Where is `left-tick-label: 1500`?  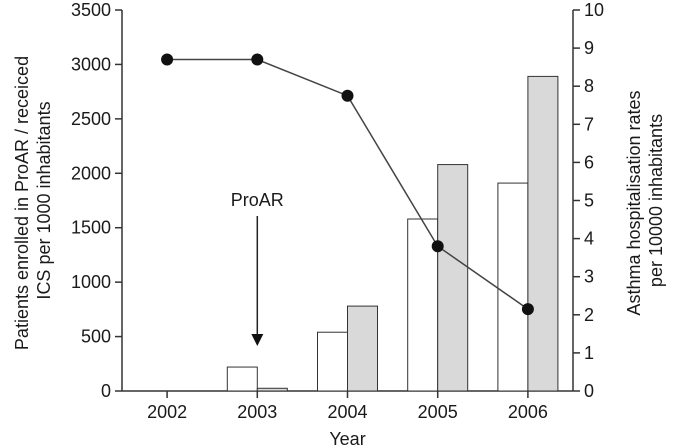
left-tick-label: 1500 is located at coordinates (91, 228).